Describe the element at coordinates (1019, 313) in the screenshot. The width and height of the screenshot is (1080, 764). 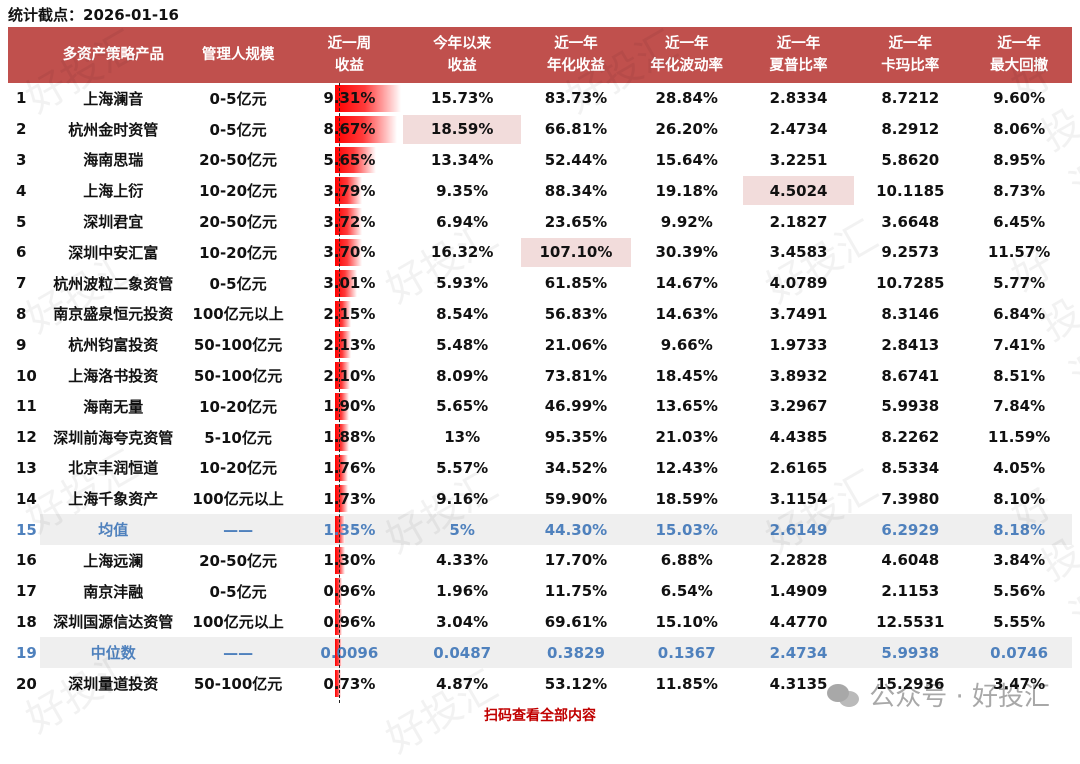
I see `max-drawdown-cell: 6.84%` at that location.